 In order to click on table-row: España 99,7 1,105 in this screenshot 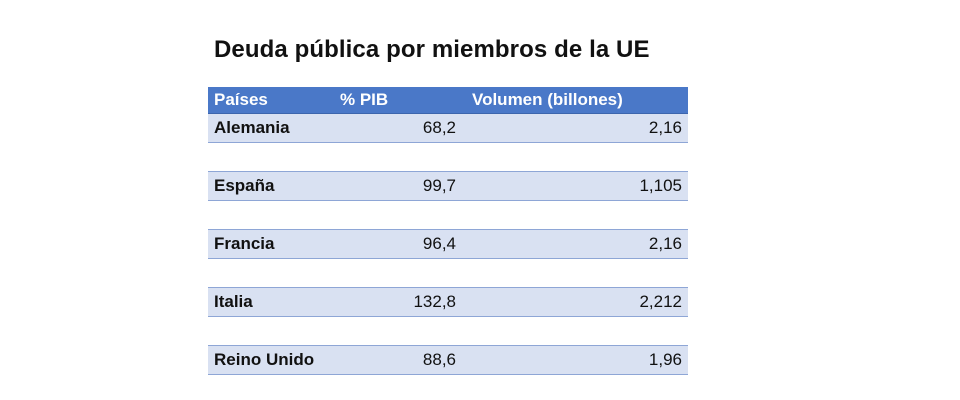, I will do `click(448, 186)`.